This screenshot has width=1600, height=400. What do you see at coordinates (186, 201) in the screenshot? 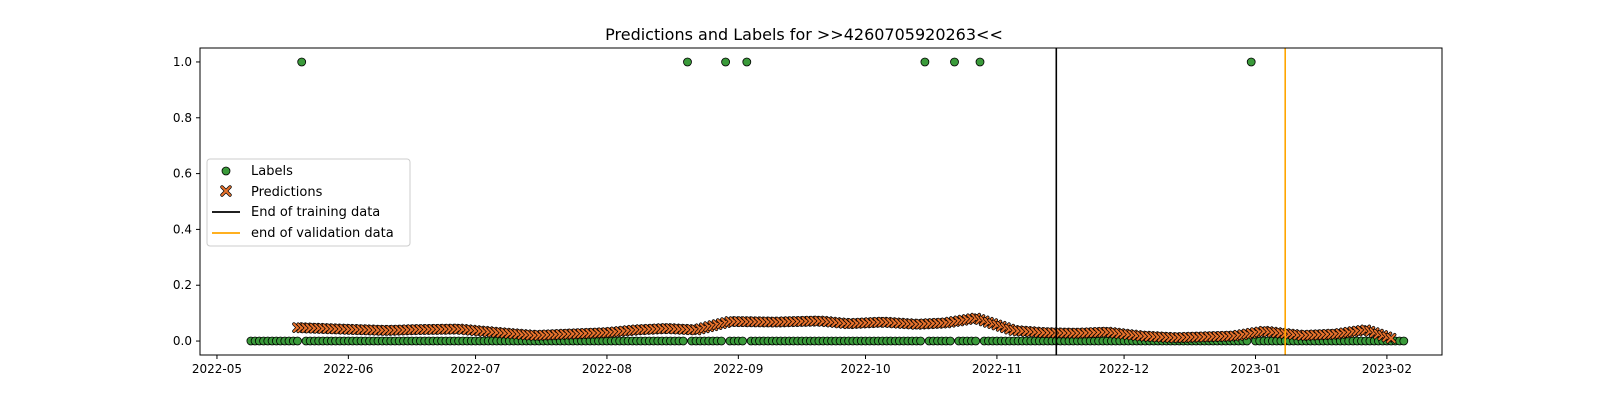
I see `y-axis: 0.0 0.2 0.4 0.6 0.8 1.0` at bounding box center [186, 201].